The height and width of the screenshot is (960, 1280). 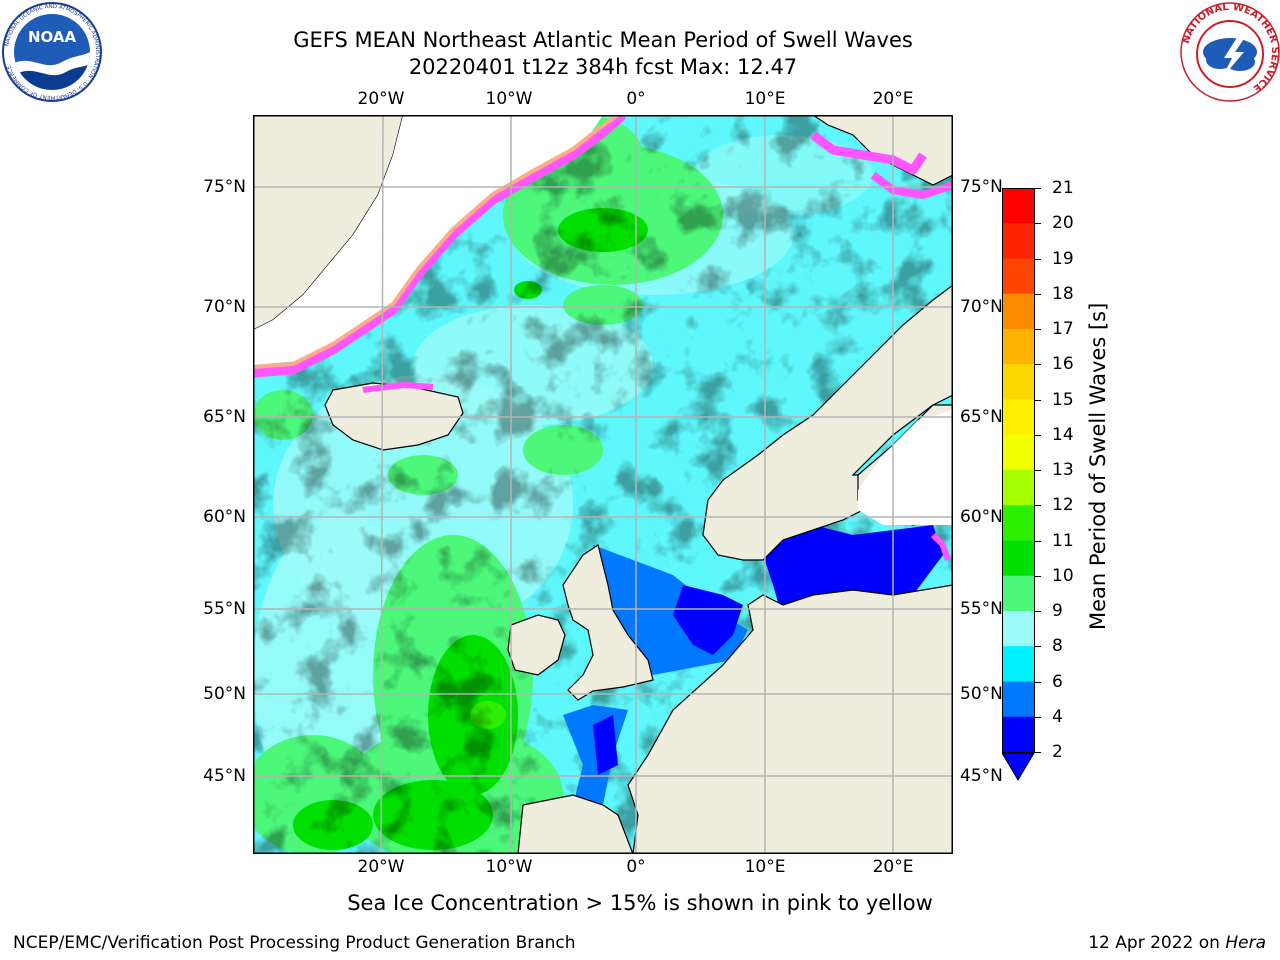 I want to click on footer-date: 12 Apr 2022 on Hera, so click(x=1177, y=943).